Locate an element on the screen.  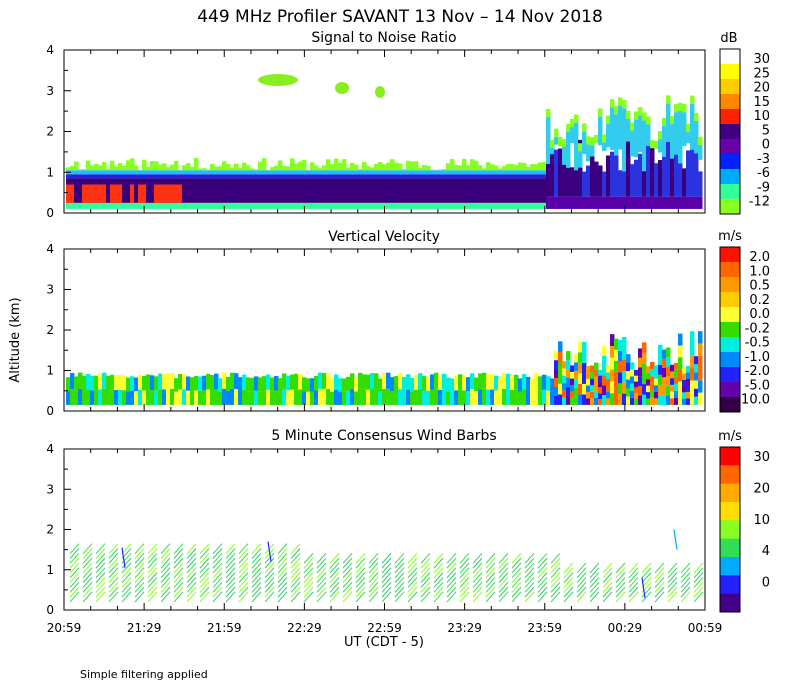
snr-colorbar-tick: -3 is located at coordinates (763, 159).